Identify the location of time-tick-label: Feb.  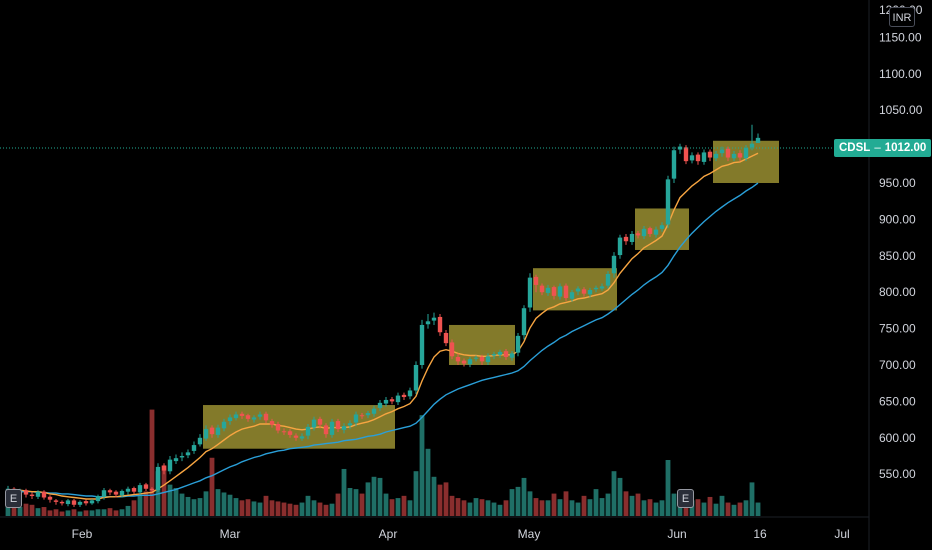
(82, 534).